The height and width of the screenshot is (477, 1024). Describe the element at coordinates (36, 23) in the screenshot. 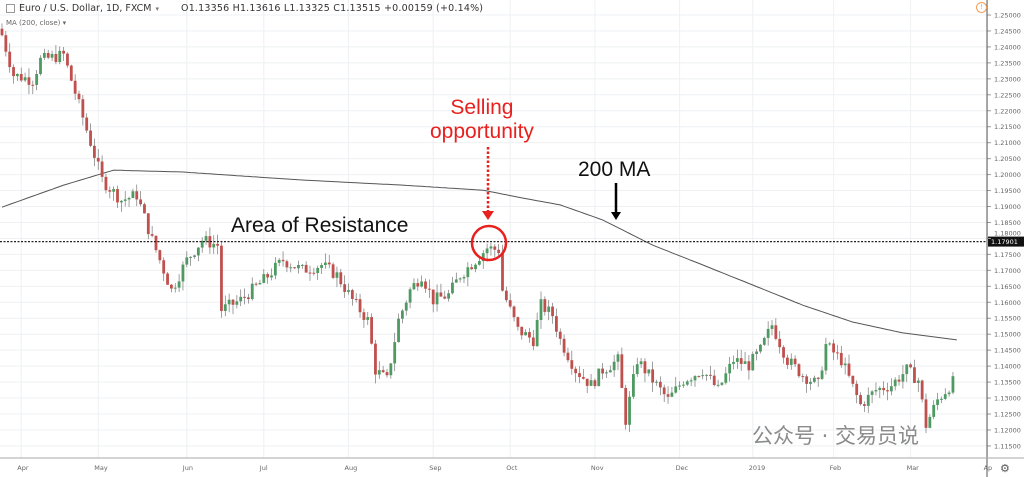

I see `indicator-legend: MA (200, close) ▾` at that location.